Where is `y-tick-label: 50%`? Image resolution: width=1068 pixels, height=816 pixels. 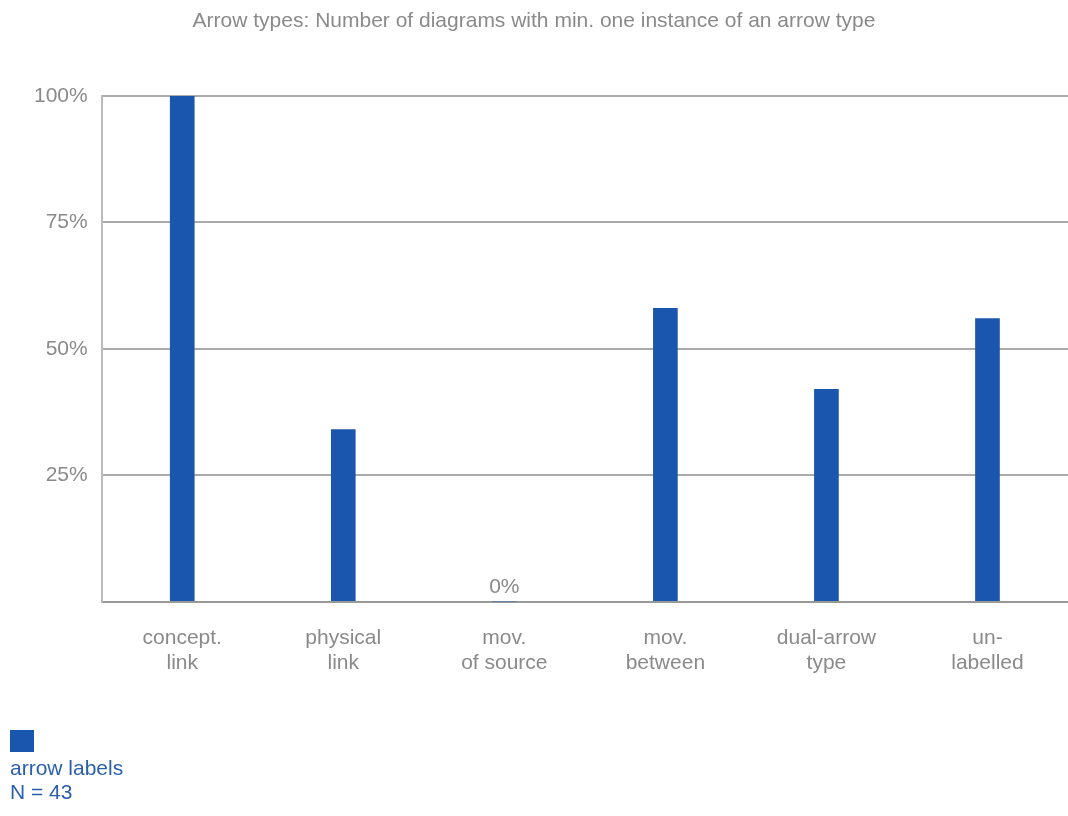
y-tick-label: 50% is located at coordinates (66, 347).